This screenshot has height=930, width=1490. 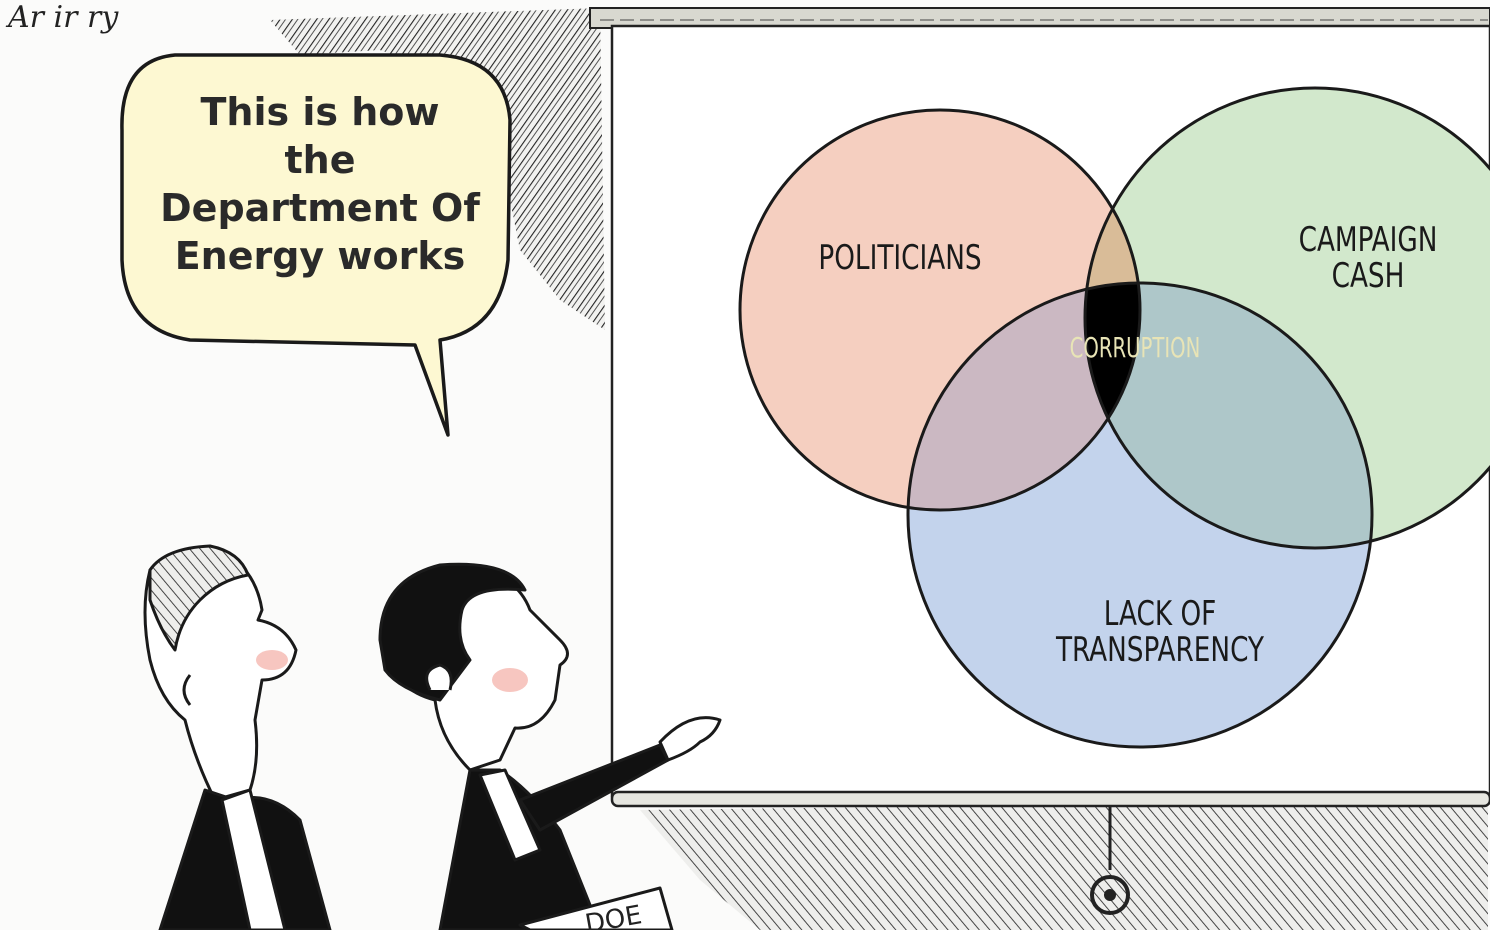 I want to click on speech-line-2: the, so click(x=320, y=160).